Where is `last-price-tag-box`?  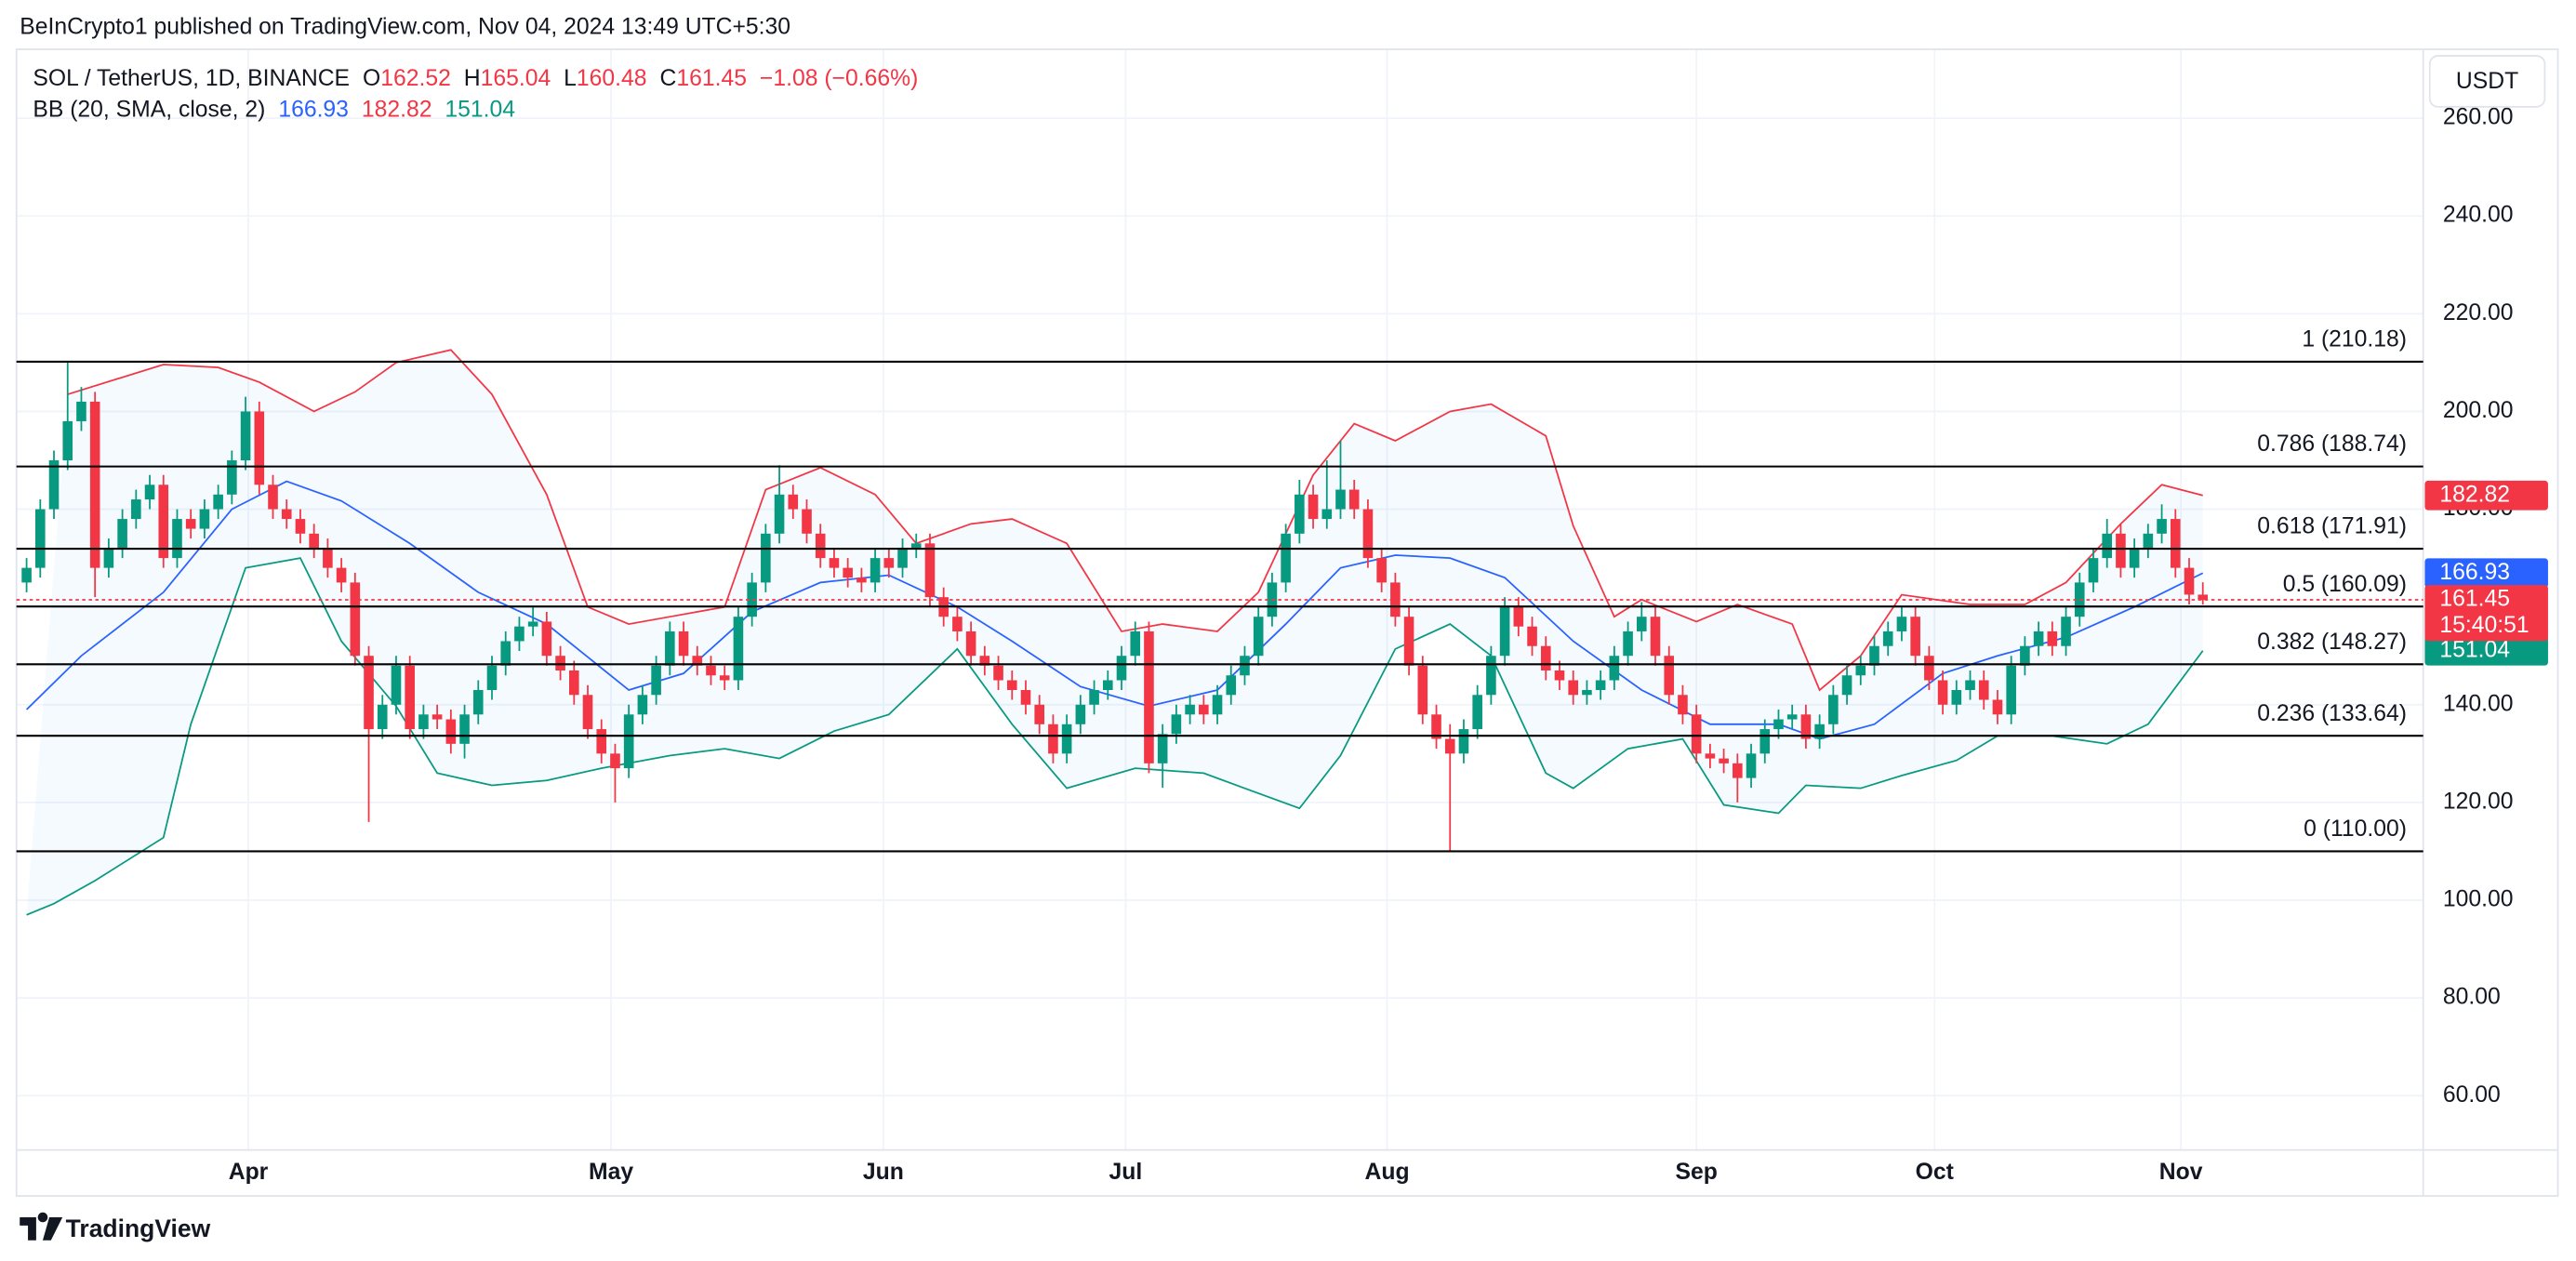
last-price-tag-box is located at coordinates (2486, 613).